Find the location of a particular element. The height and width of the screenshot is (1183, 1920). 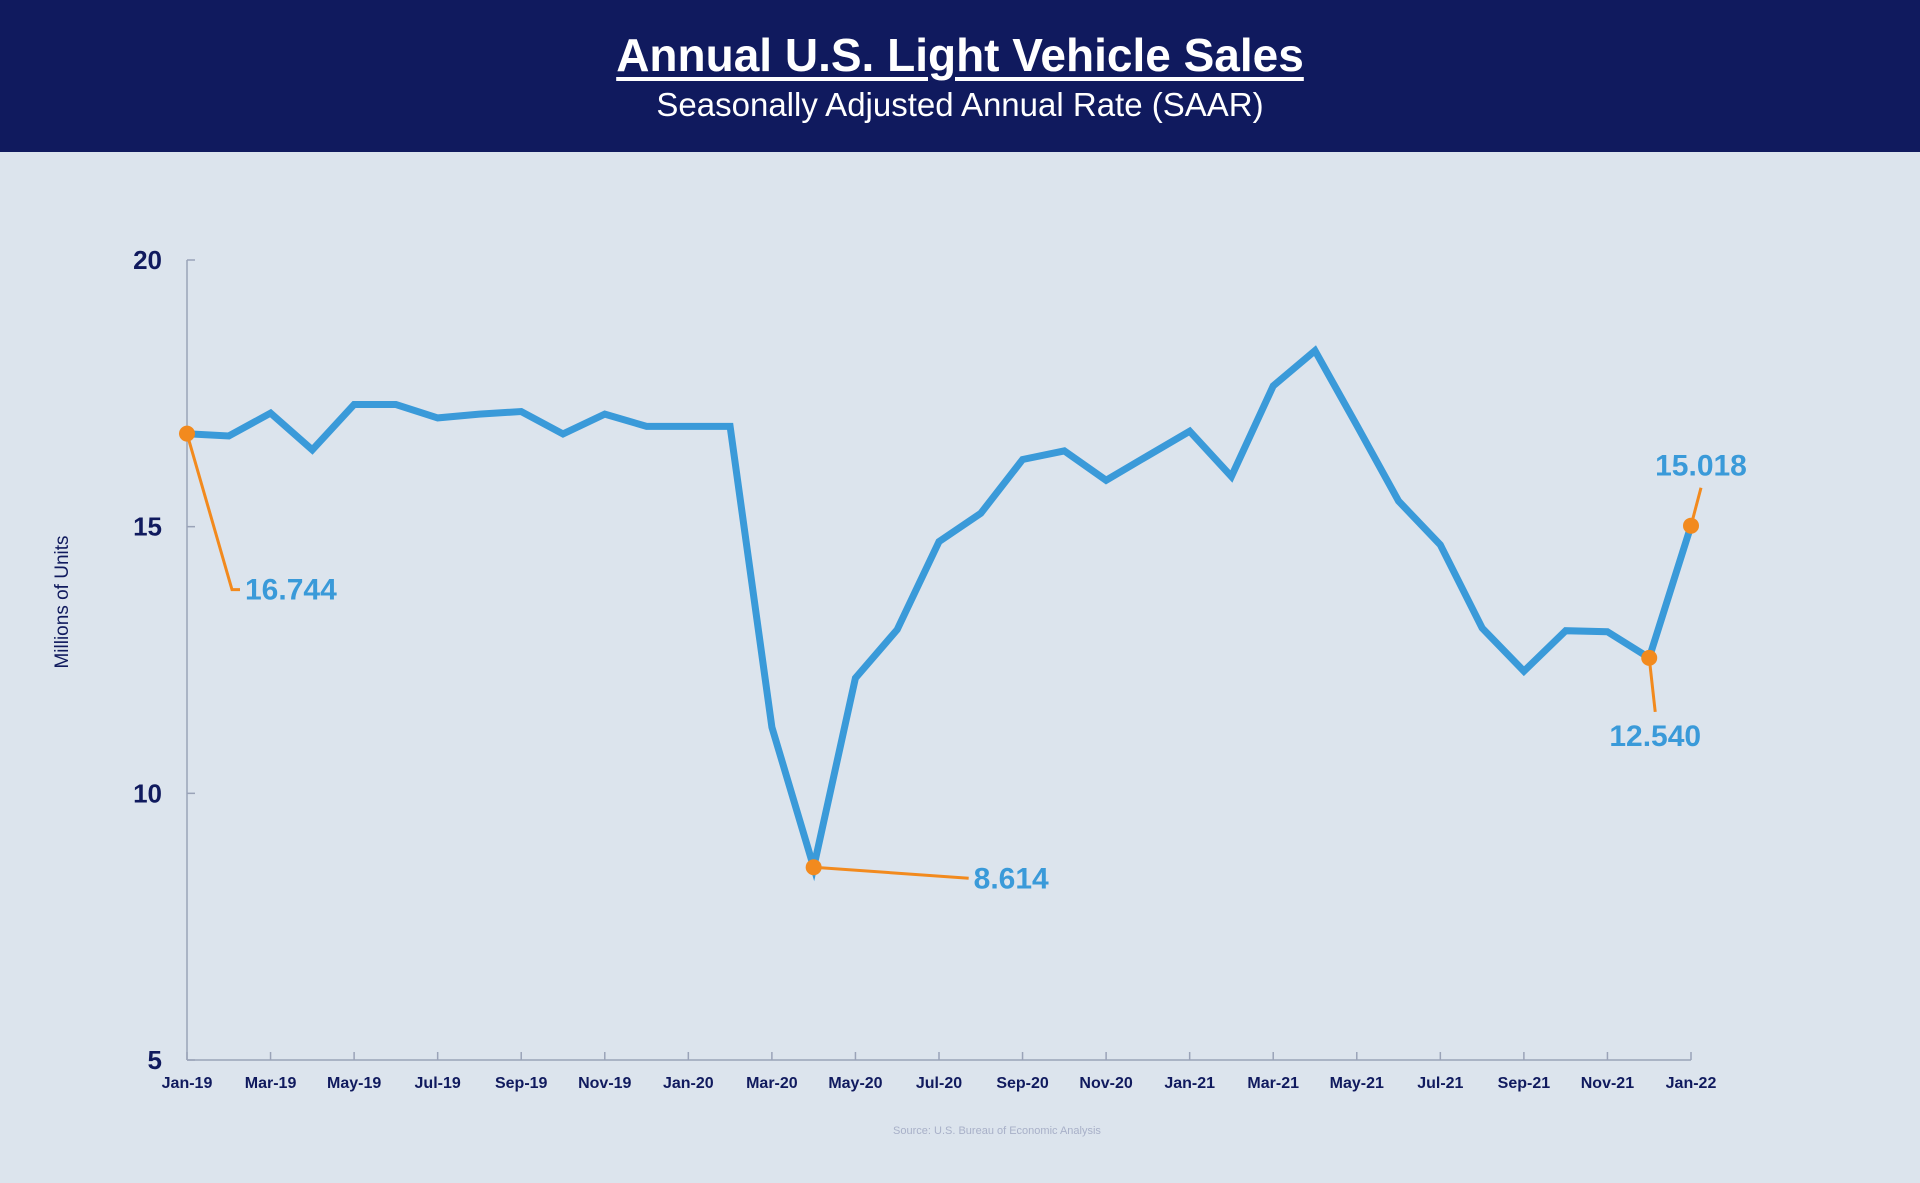

x-tick-label: Jul-20 is located at coordinates (939, 1083).